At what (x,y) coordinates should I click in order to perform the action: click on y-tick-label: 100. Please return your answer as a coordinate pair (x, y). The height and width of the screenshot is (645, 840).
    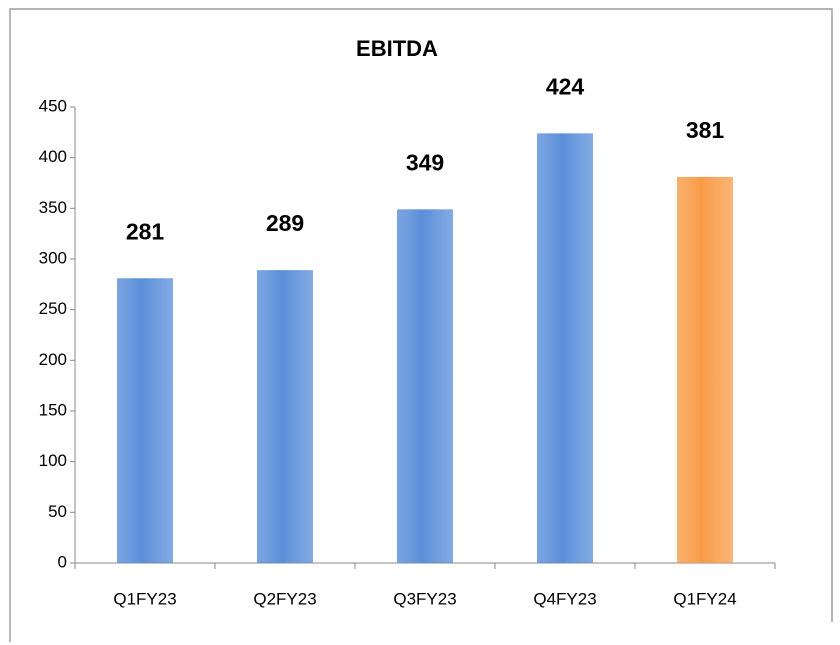
    Looking at the image, I should click on (53, 460).